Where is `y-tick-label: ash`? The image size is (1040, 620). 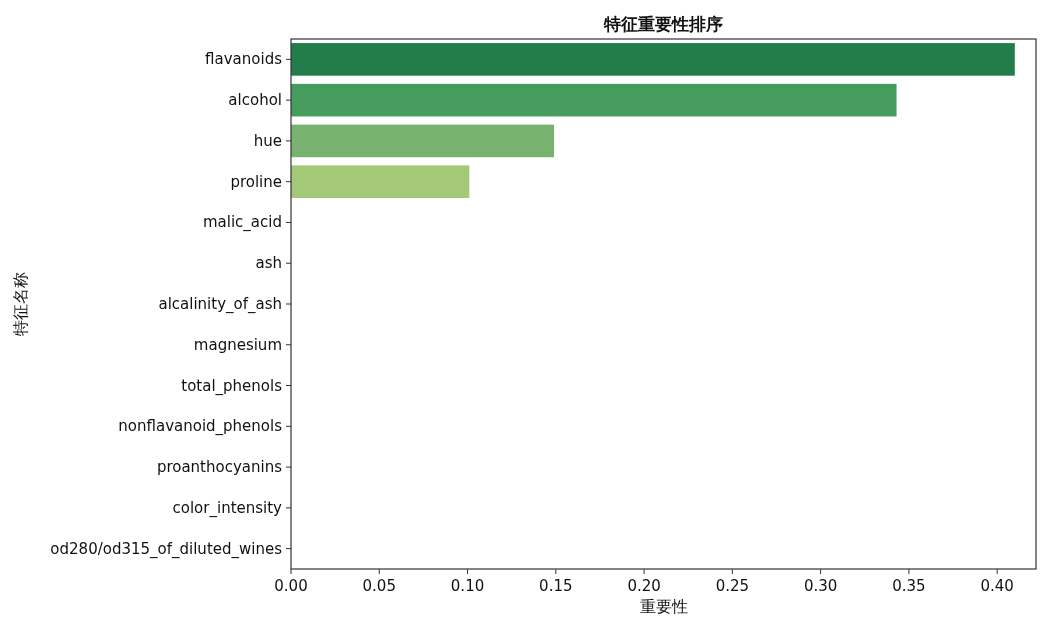
y-tick-label: ash is located at coordinates (268, 263).